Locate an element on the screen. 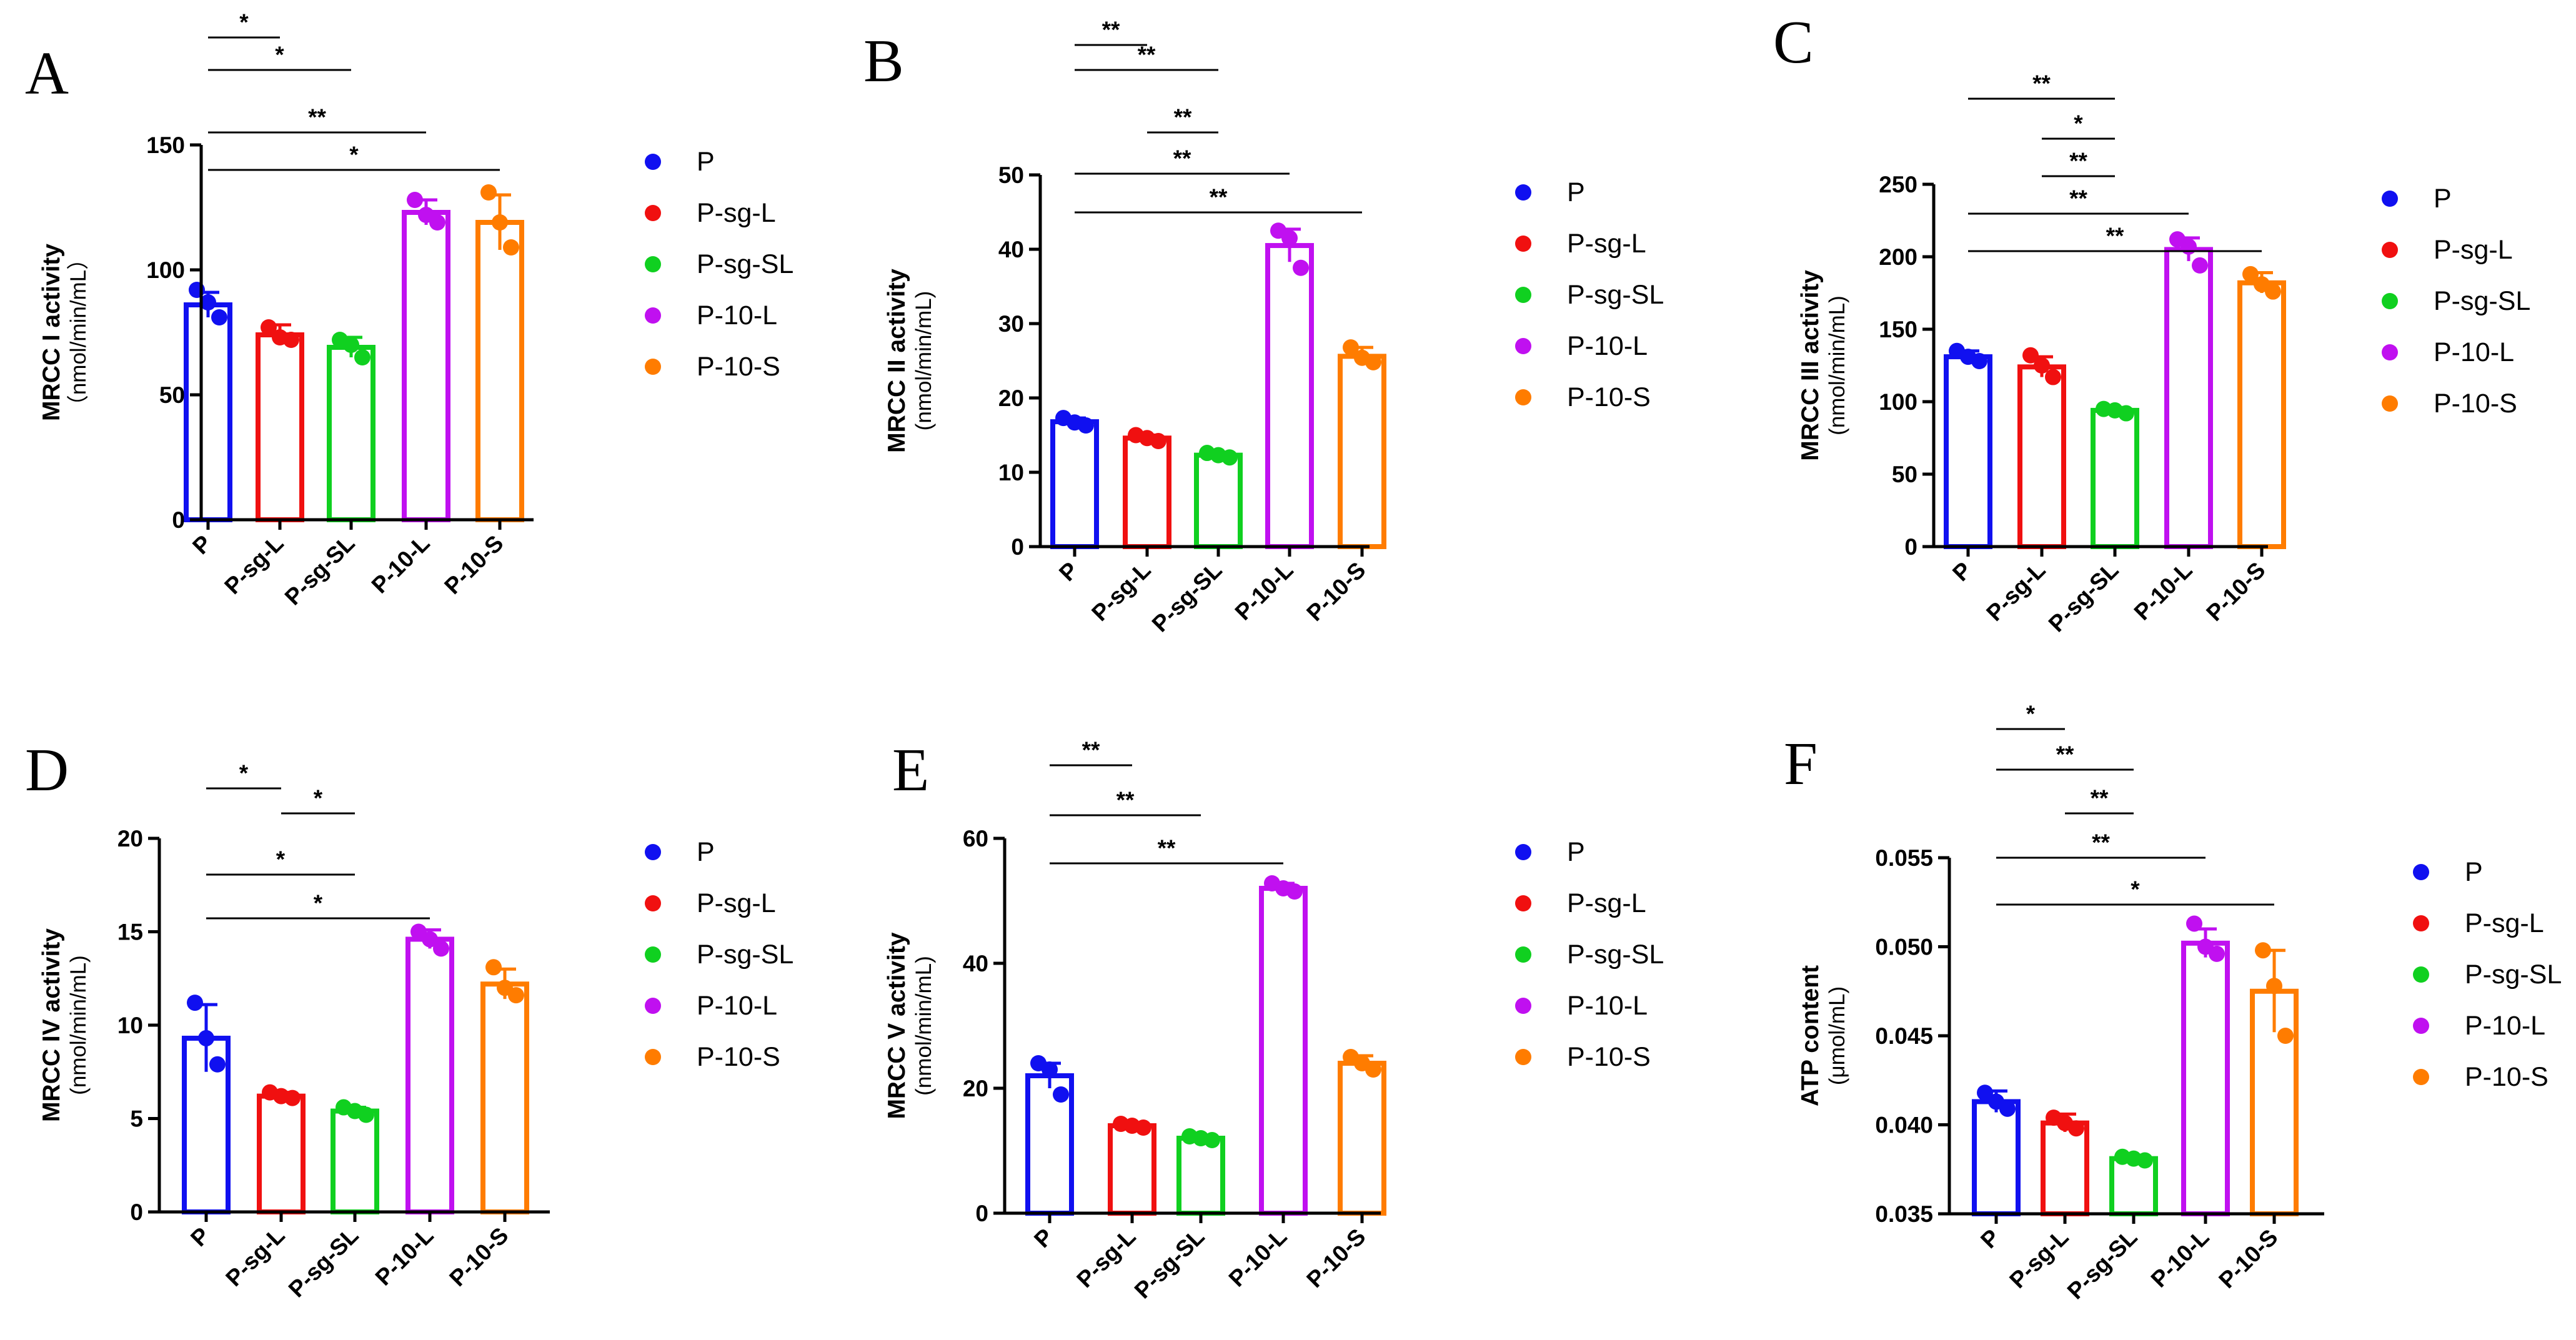 Image resolution: width=2576 pixels, height=1340 pixels. x-tick-label: P-10-S is located at coordinates (2235, 591).